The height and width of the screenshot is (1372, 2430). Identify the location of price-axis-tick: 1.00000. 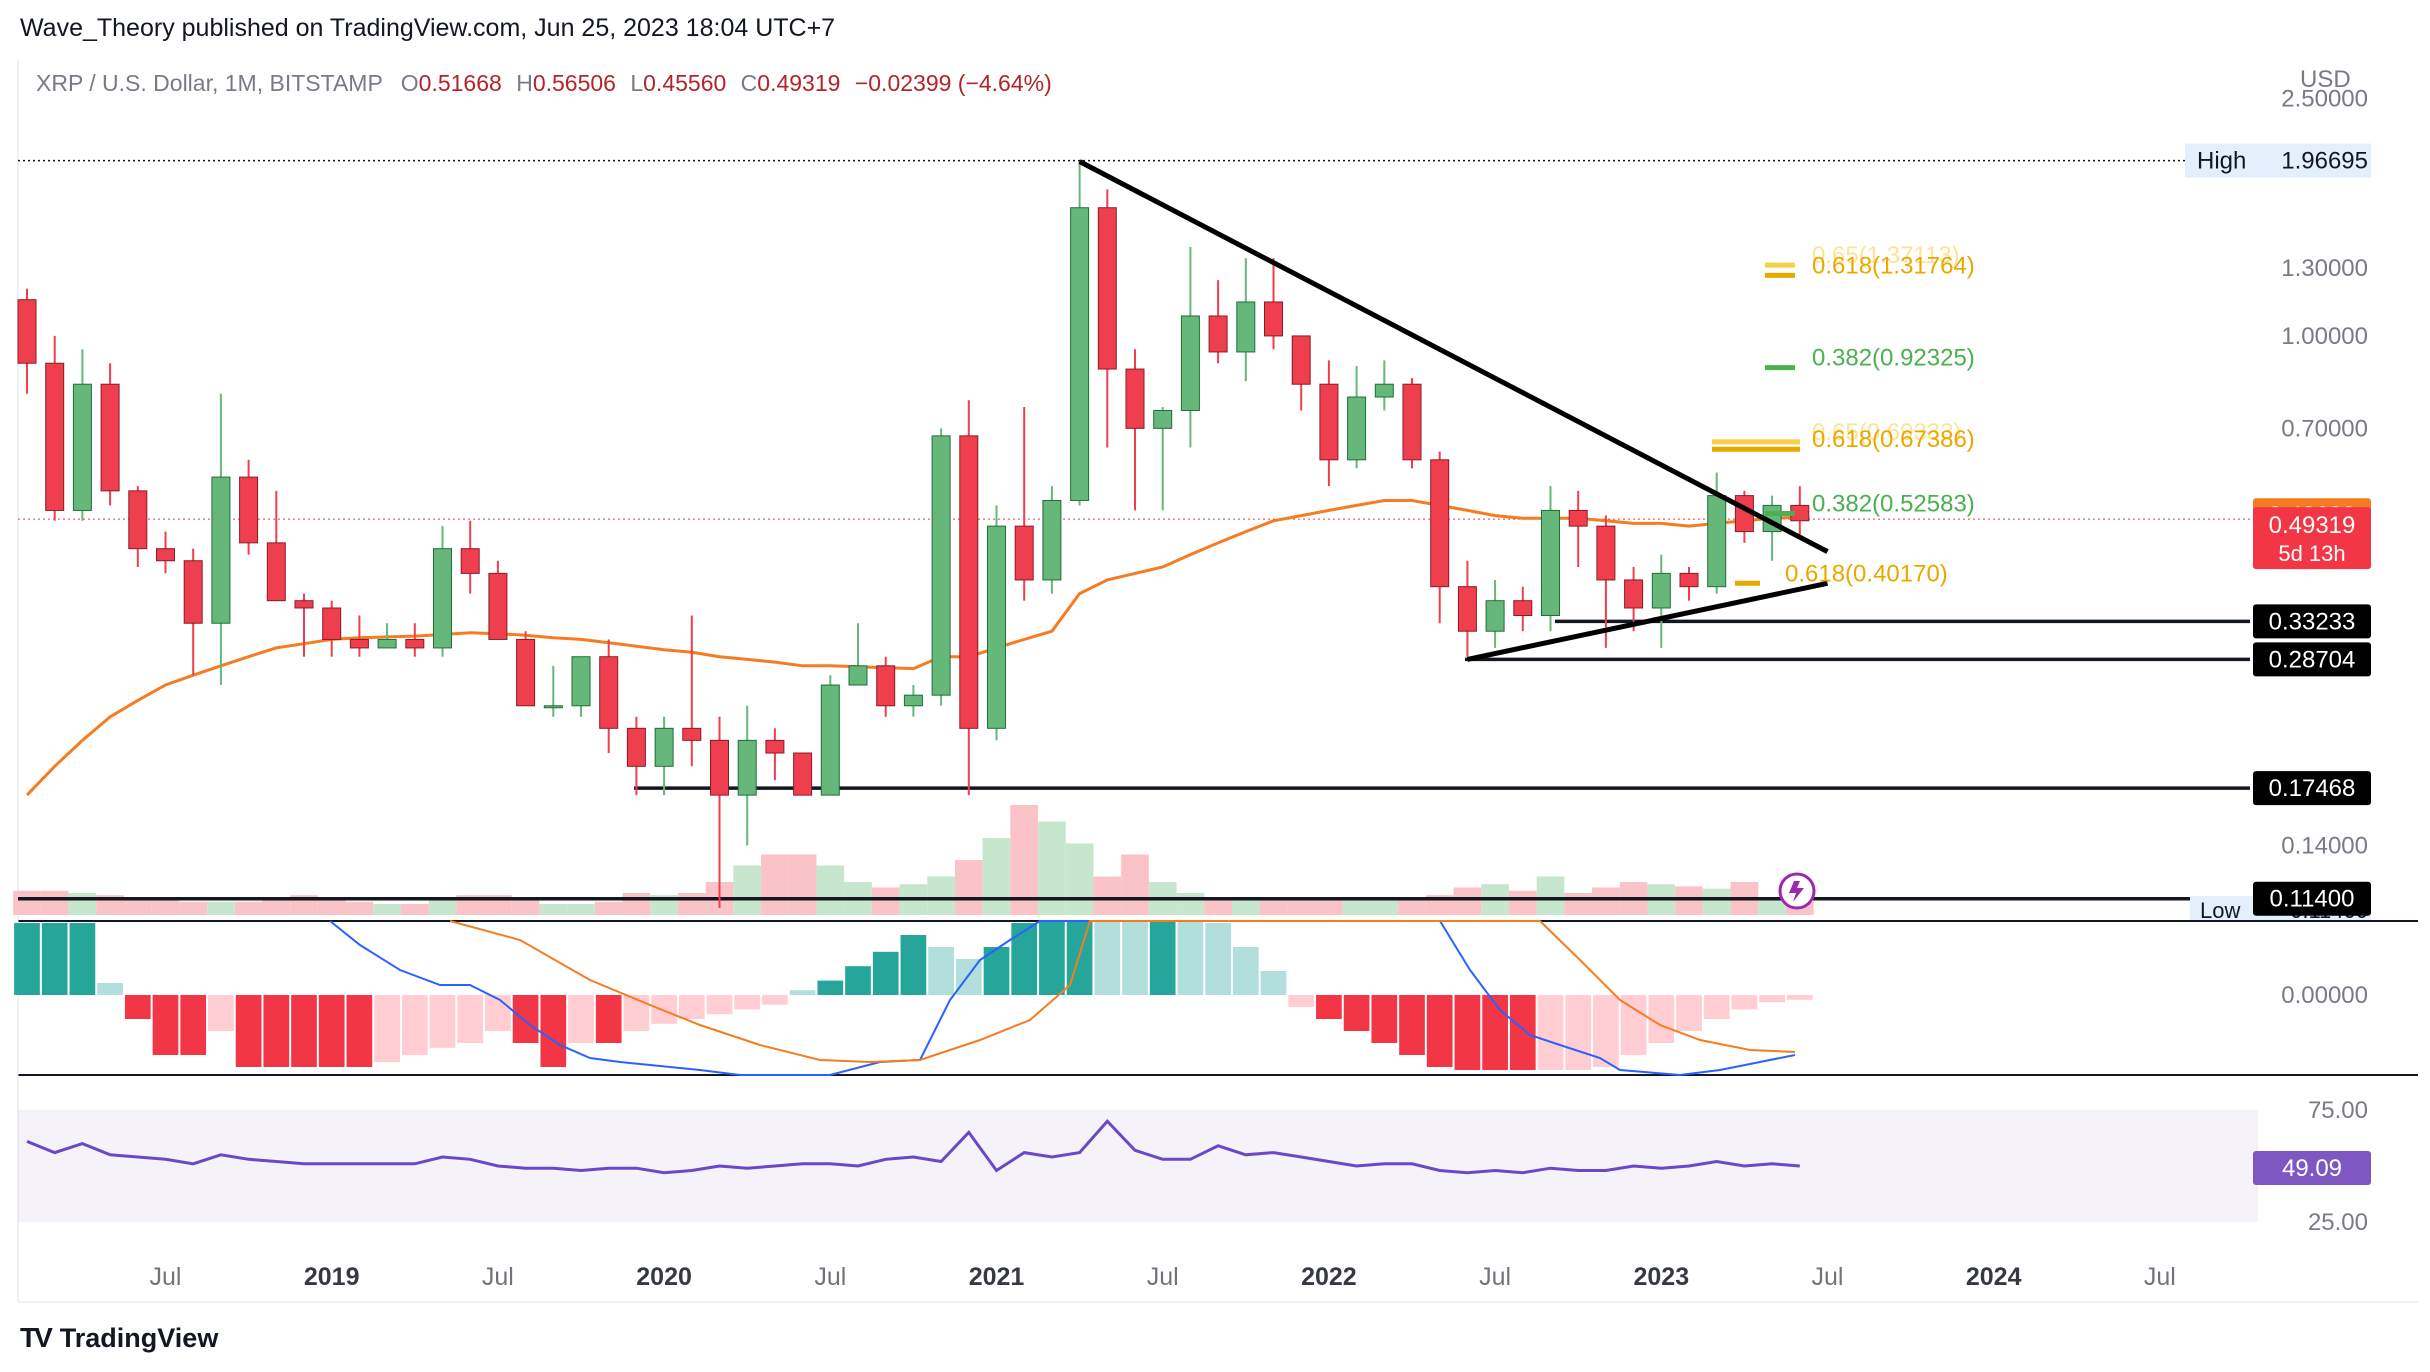
(2324, 336).